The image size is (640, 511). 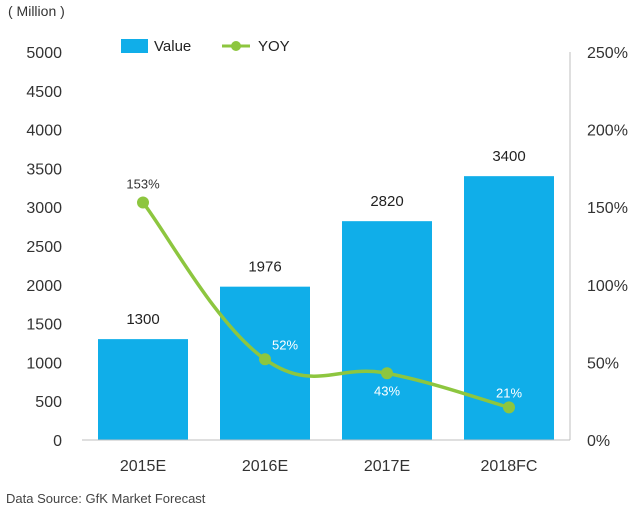 What do you see at coordinates (44, 131) in the screenshot?
I see `left-tick-label: 4000` at bounding box center [44, 131].